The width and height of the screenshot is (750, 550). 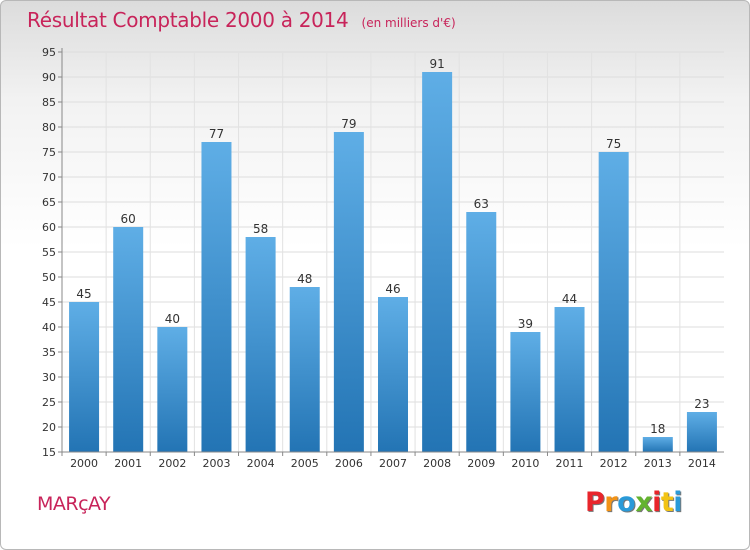 I want to click on logo-letter: x, so click(x=644, y=502).